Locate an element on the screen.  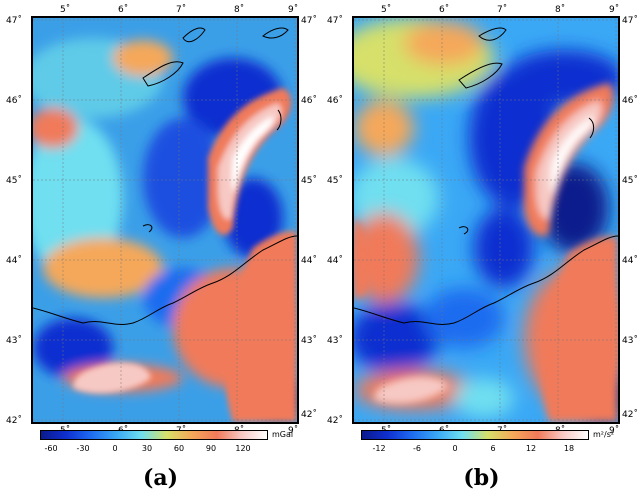
colorbar-tick: -60 is located at coordinates (51, 448).